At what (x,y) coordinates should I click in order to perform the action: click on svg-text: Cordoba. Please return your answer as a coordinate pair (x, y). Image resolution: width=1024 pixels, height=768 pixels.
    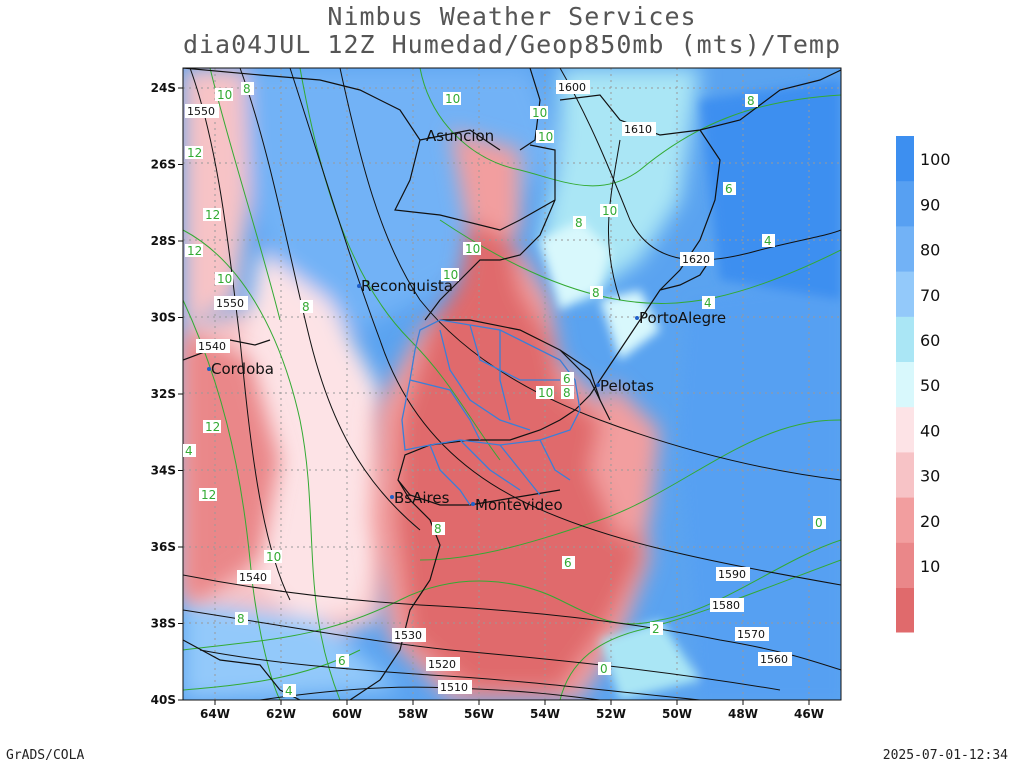
    Looking at the image, I should click on (242, 369).